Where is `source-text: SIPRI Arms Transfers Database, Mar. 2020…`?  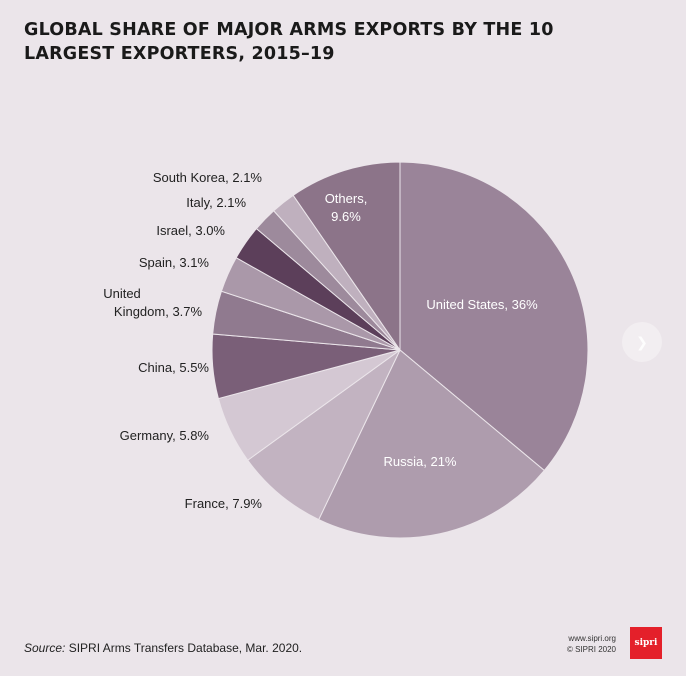 source-text: SIPRI Arms Transfers Database, Mar. 2020… is located at coordinates (184, 648).